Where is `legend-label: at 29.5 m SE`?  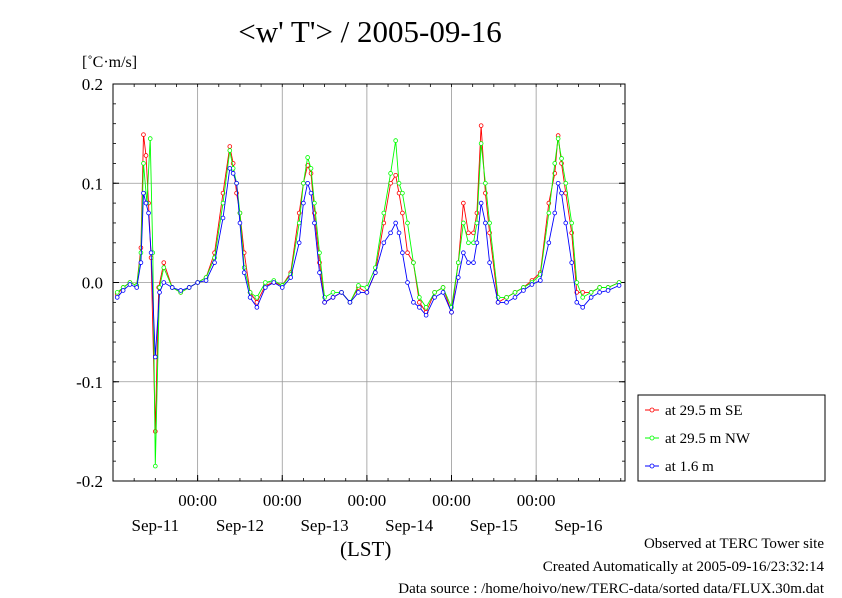
legend-label: at 29.5 m SE is located at coordinates (704, 411).